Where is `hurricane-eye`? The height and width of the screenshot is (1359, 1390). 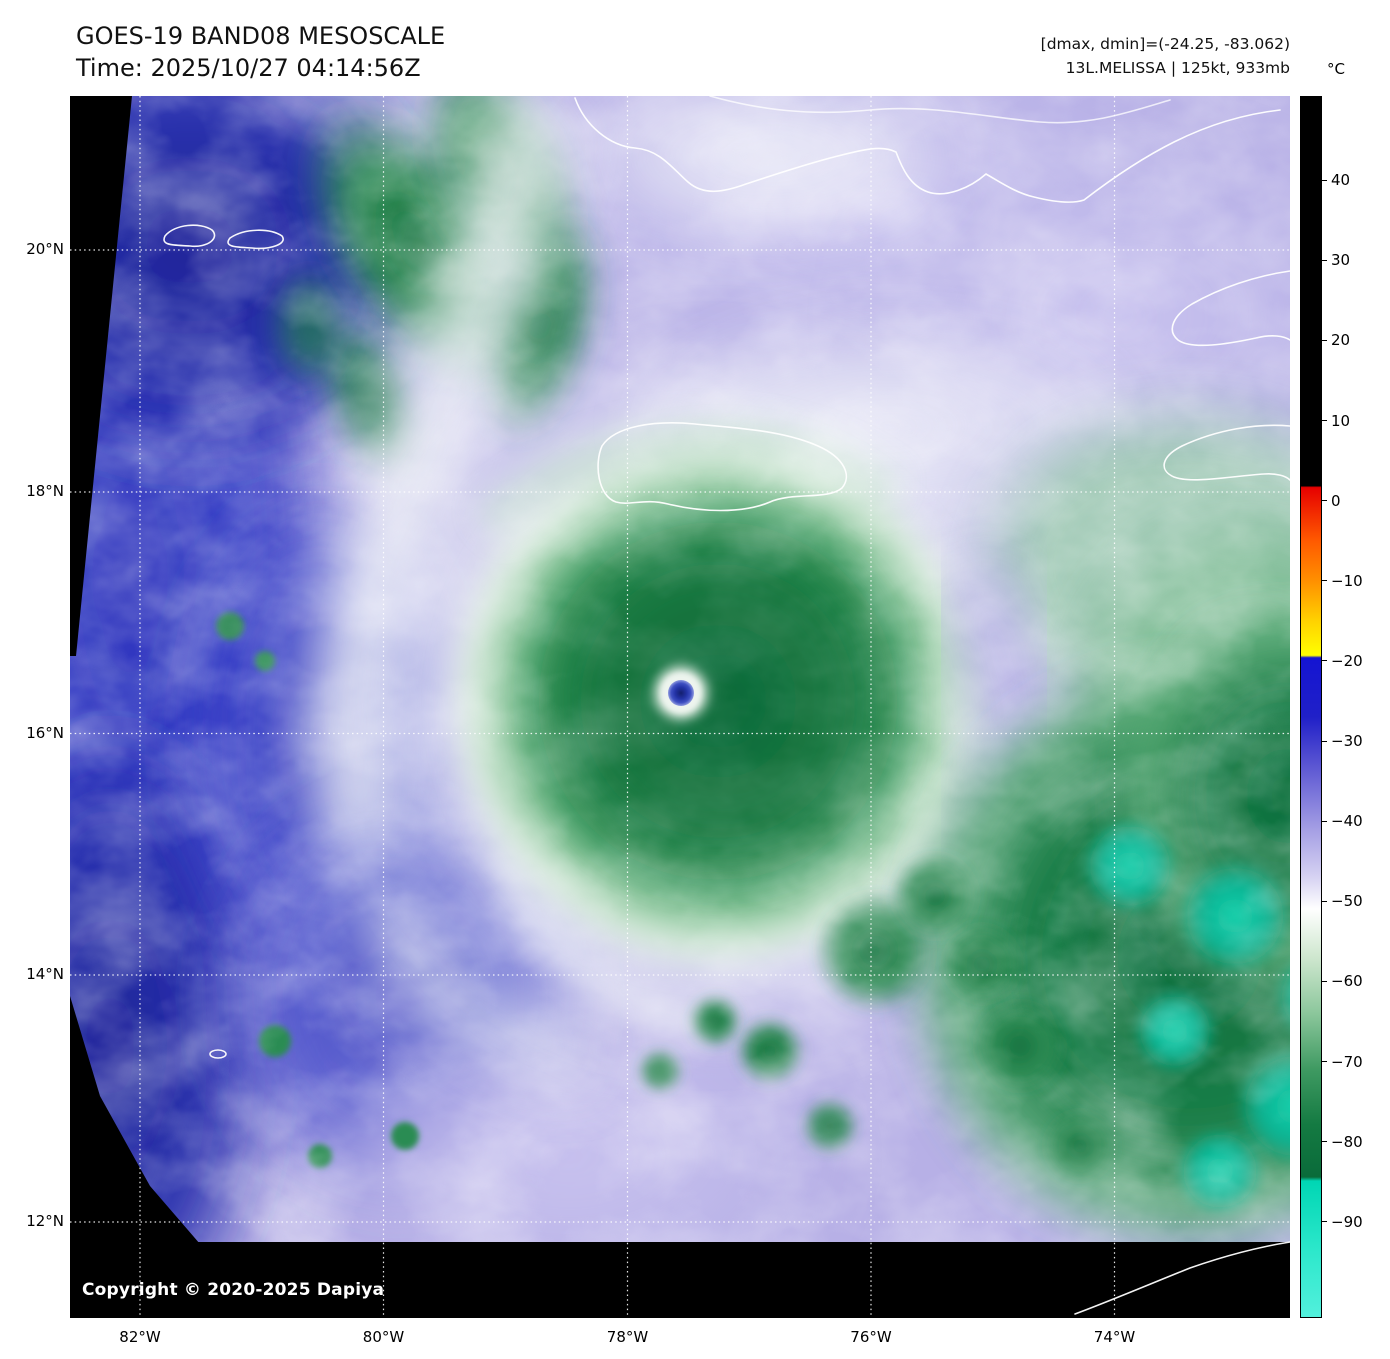
hurricane-eye is located at coordinates (681, 693).